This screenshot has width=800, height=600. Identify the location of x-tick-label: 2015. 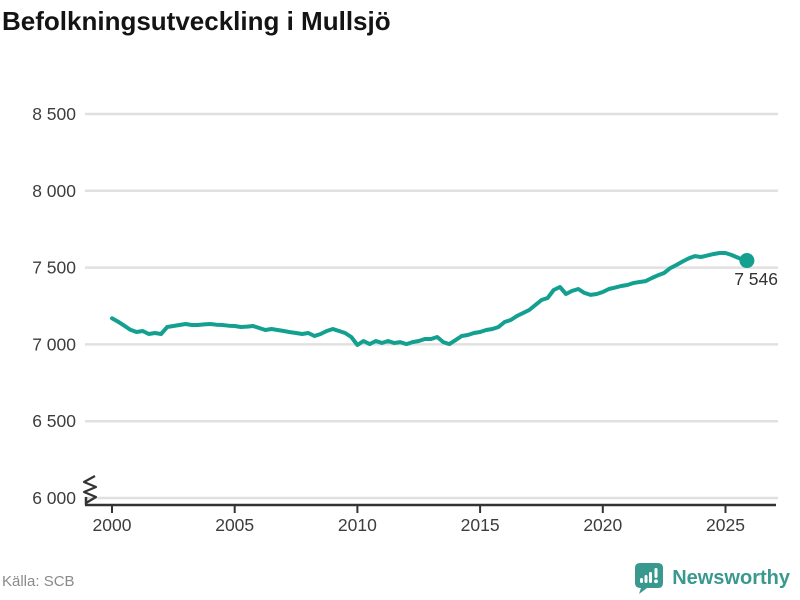
(480, 525).